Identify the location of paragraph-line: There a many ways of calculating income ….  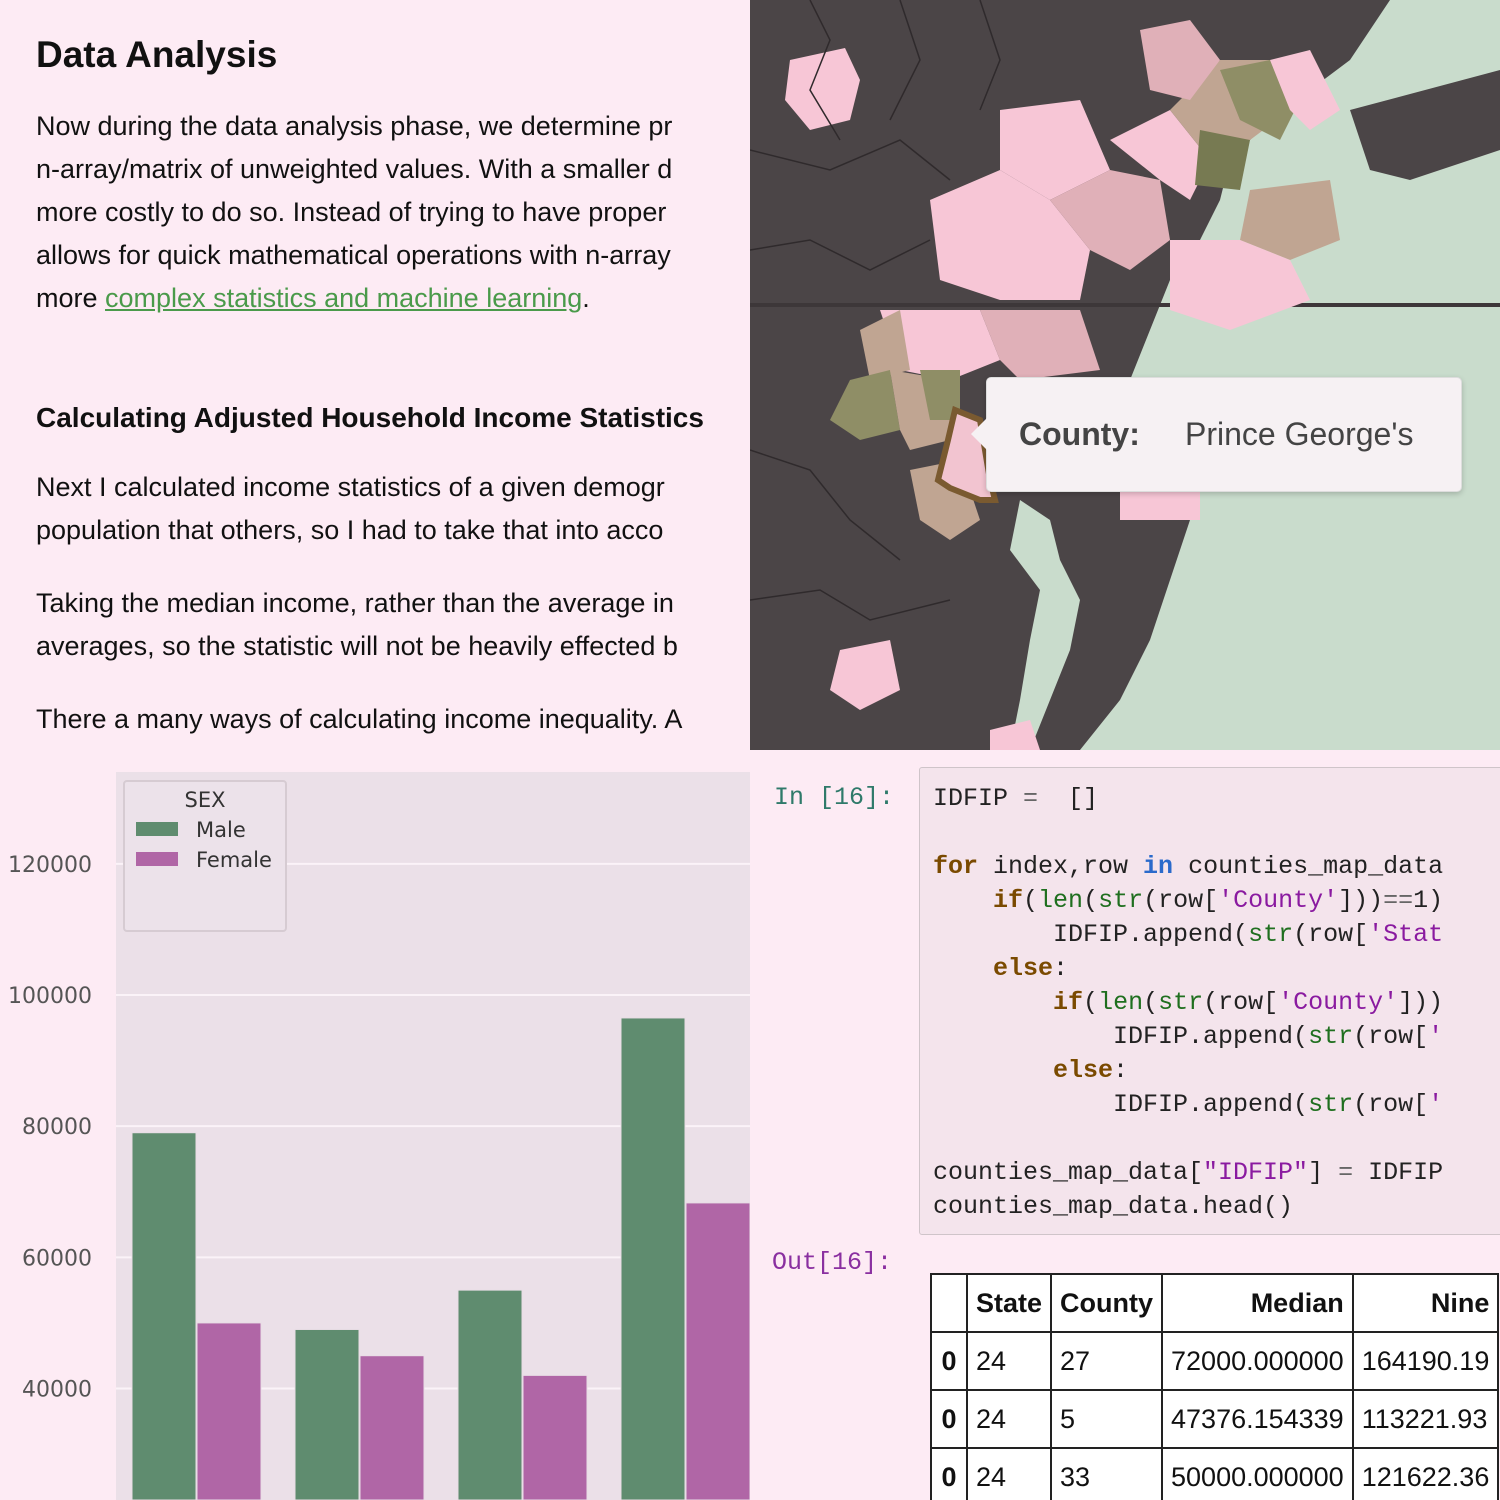
(359, 719).